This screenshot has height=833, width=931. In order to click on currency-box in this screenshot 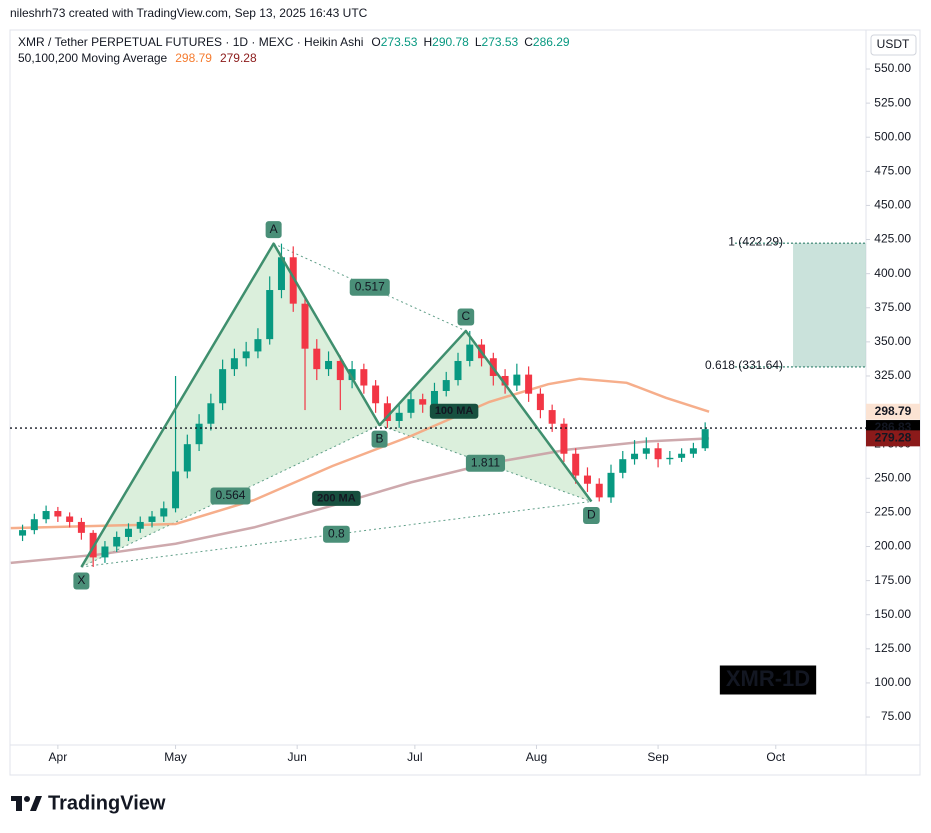, I will do `click(893, 45)`.